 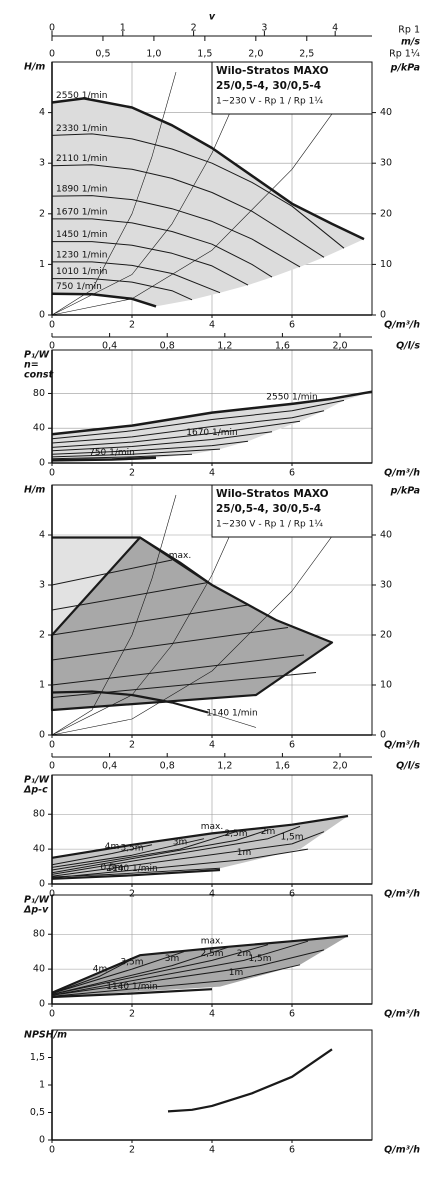 I want to click on curve-label: 1670 1/min, so click(x=212, y=433).